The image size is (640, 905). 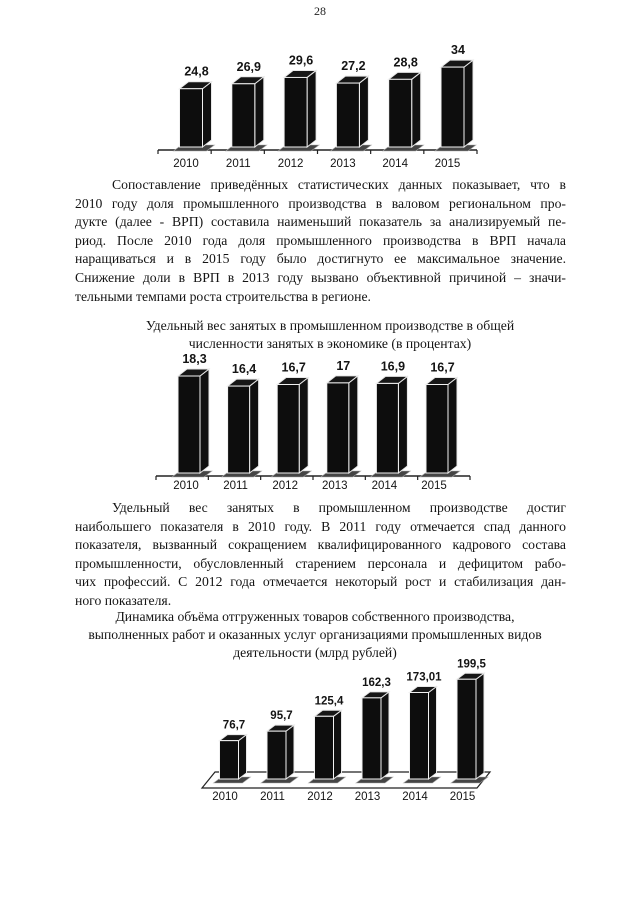 What do you see at coordinates (406, 62) in the screenshot?
I see `bar-value-label: 28,8` at bounding box center [406, 62].